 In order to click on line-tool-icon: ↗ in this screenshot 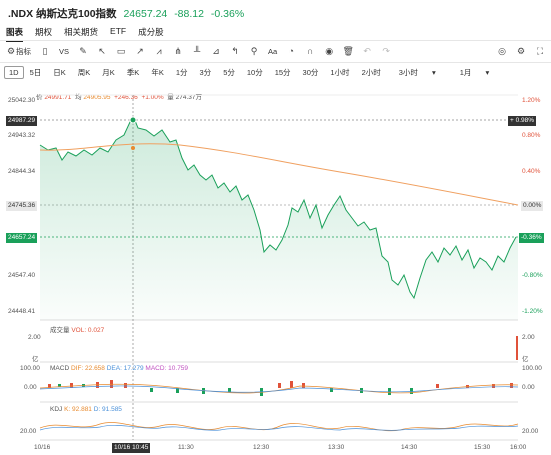, I will do `click(140, 50)`.